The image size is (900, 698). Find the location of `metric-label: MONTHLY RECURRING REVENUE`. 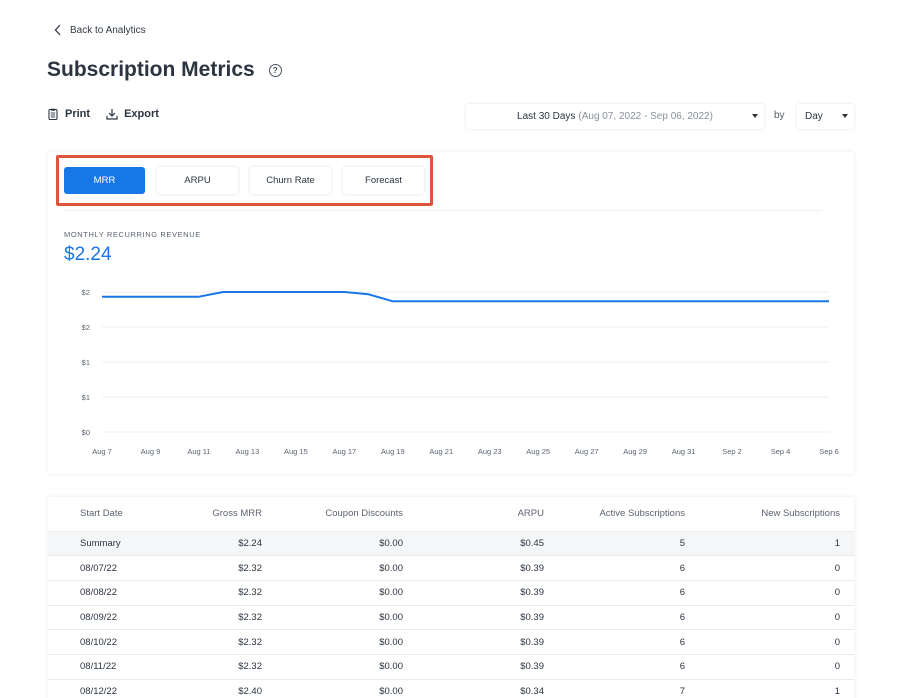

metric-label: MONTHLY RECURRING REVENUE is located at coordinates (132, 234).